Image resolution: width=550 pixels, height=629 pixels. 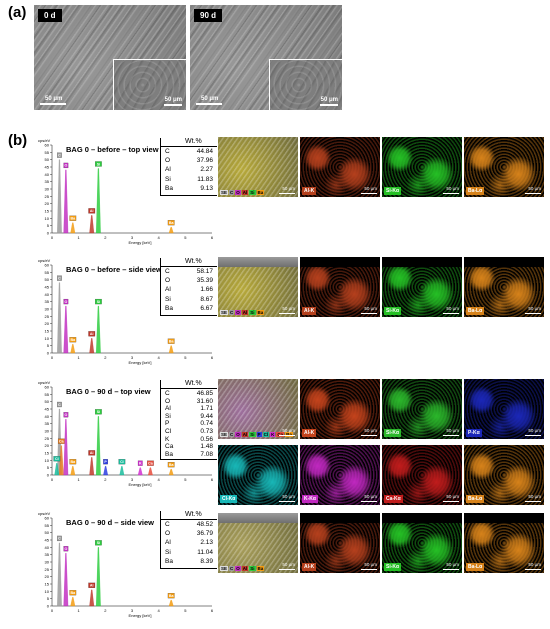 I want to click on peak-Cl, so click(x=122, y=471).